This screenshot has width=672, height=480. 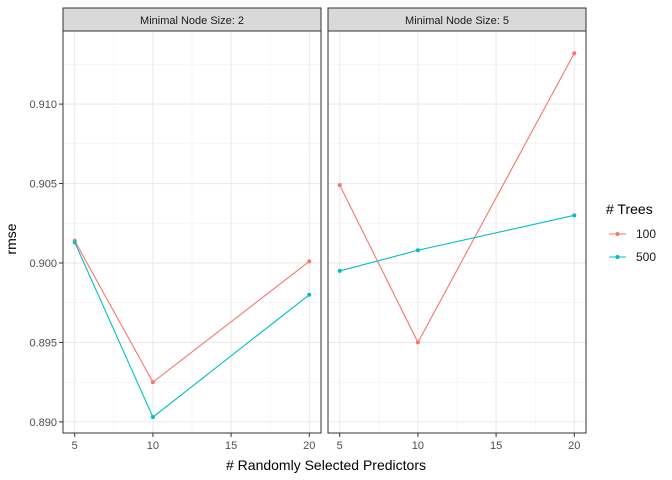 I want to click on y-tick-label: 0.910, so click(x=43, y=105).